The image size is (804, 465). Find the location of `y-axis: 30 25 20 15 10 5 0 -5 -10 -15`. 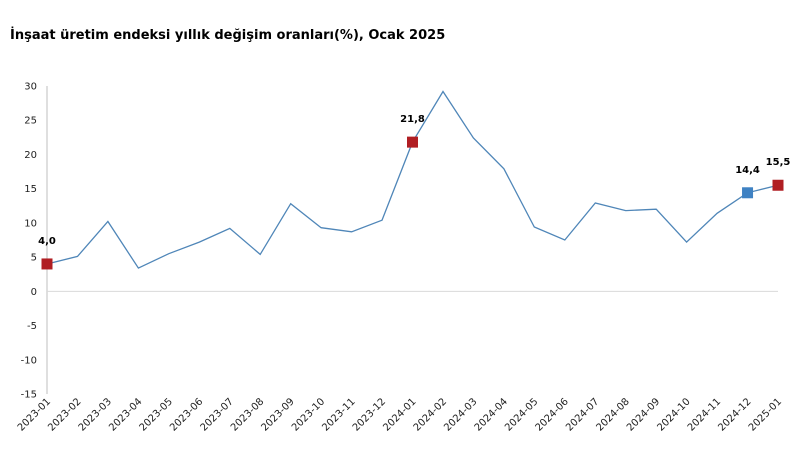

y-axis: 30 25 20 15 10 5 0 -5 -10 -15 is located at coordinates (34, 241).